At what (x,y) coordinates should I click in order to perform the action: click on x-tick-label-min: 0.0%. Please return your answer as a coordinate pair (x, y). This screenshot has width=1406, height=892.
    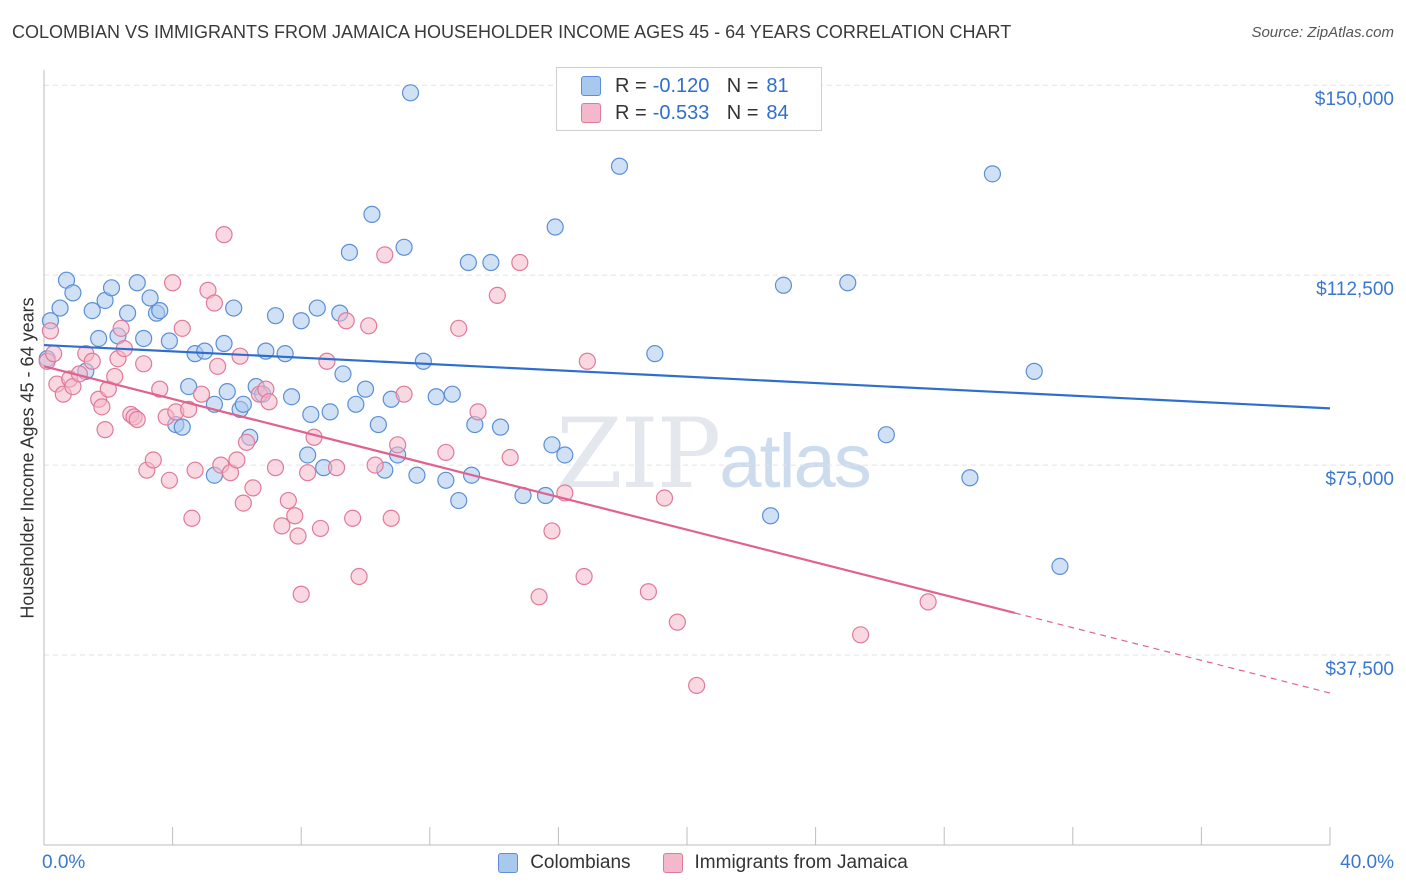
    Looking at the image, I should click on (64, 862).